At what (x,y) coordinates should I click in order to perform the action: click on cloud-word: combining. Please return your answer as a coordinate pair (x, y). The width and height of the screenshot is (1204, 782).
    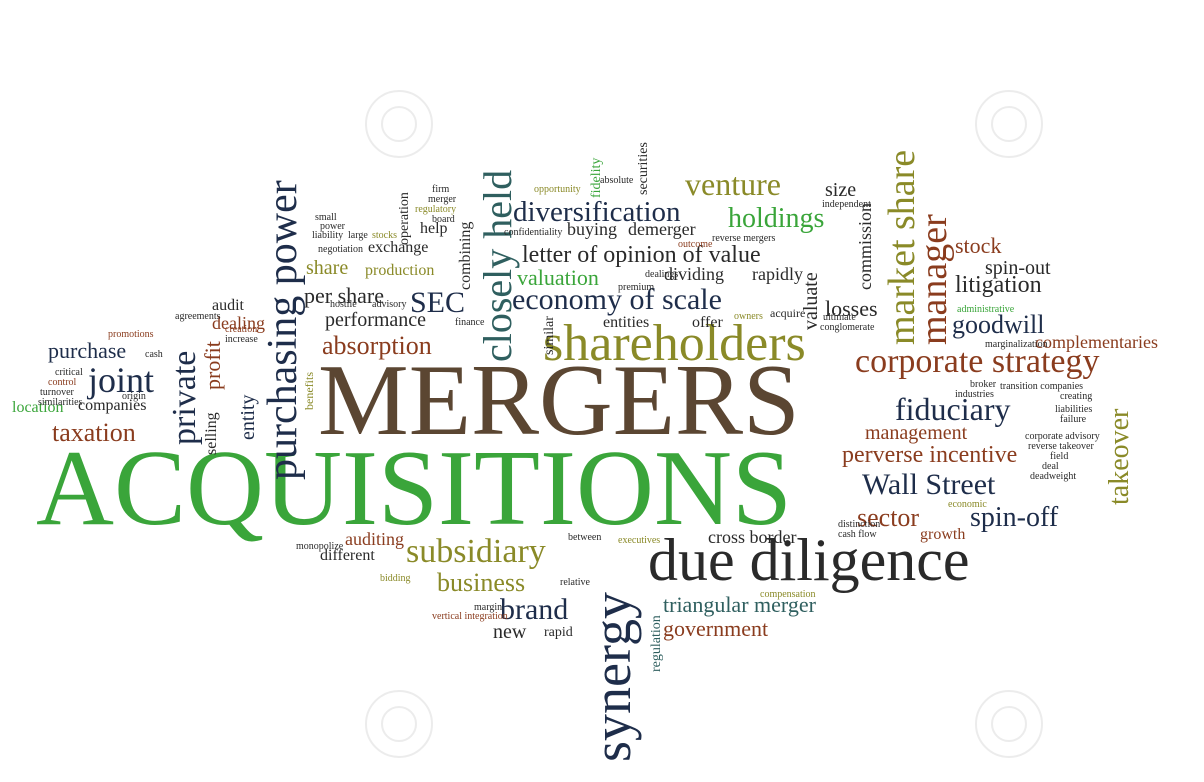
    Looking at the image, I should click on (465, 255).